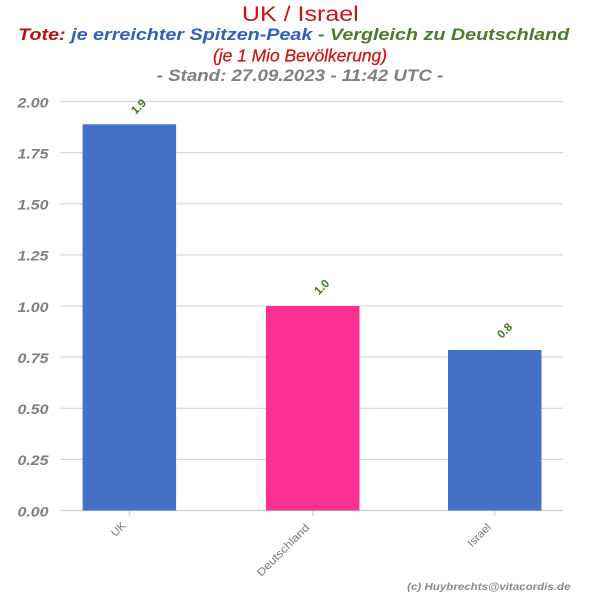  I want to click on svg-text: 1.25, so click(33, 257).